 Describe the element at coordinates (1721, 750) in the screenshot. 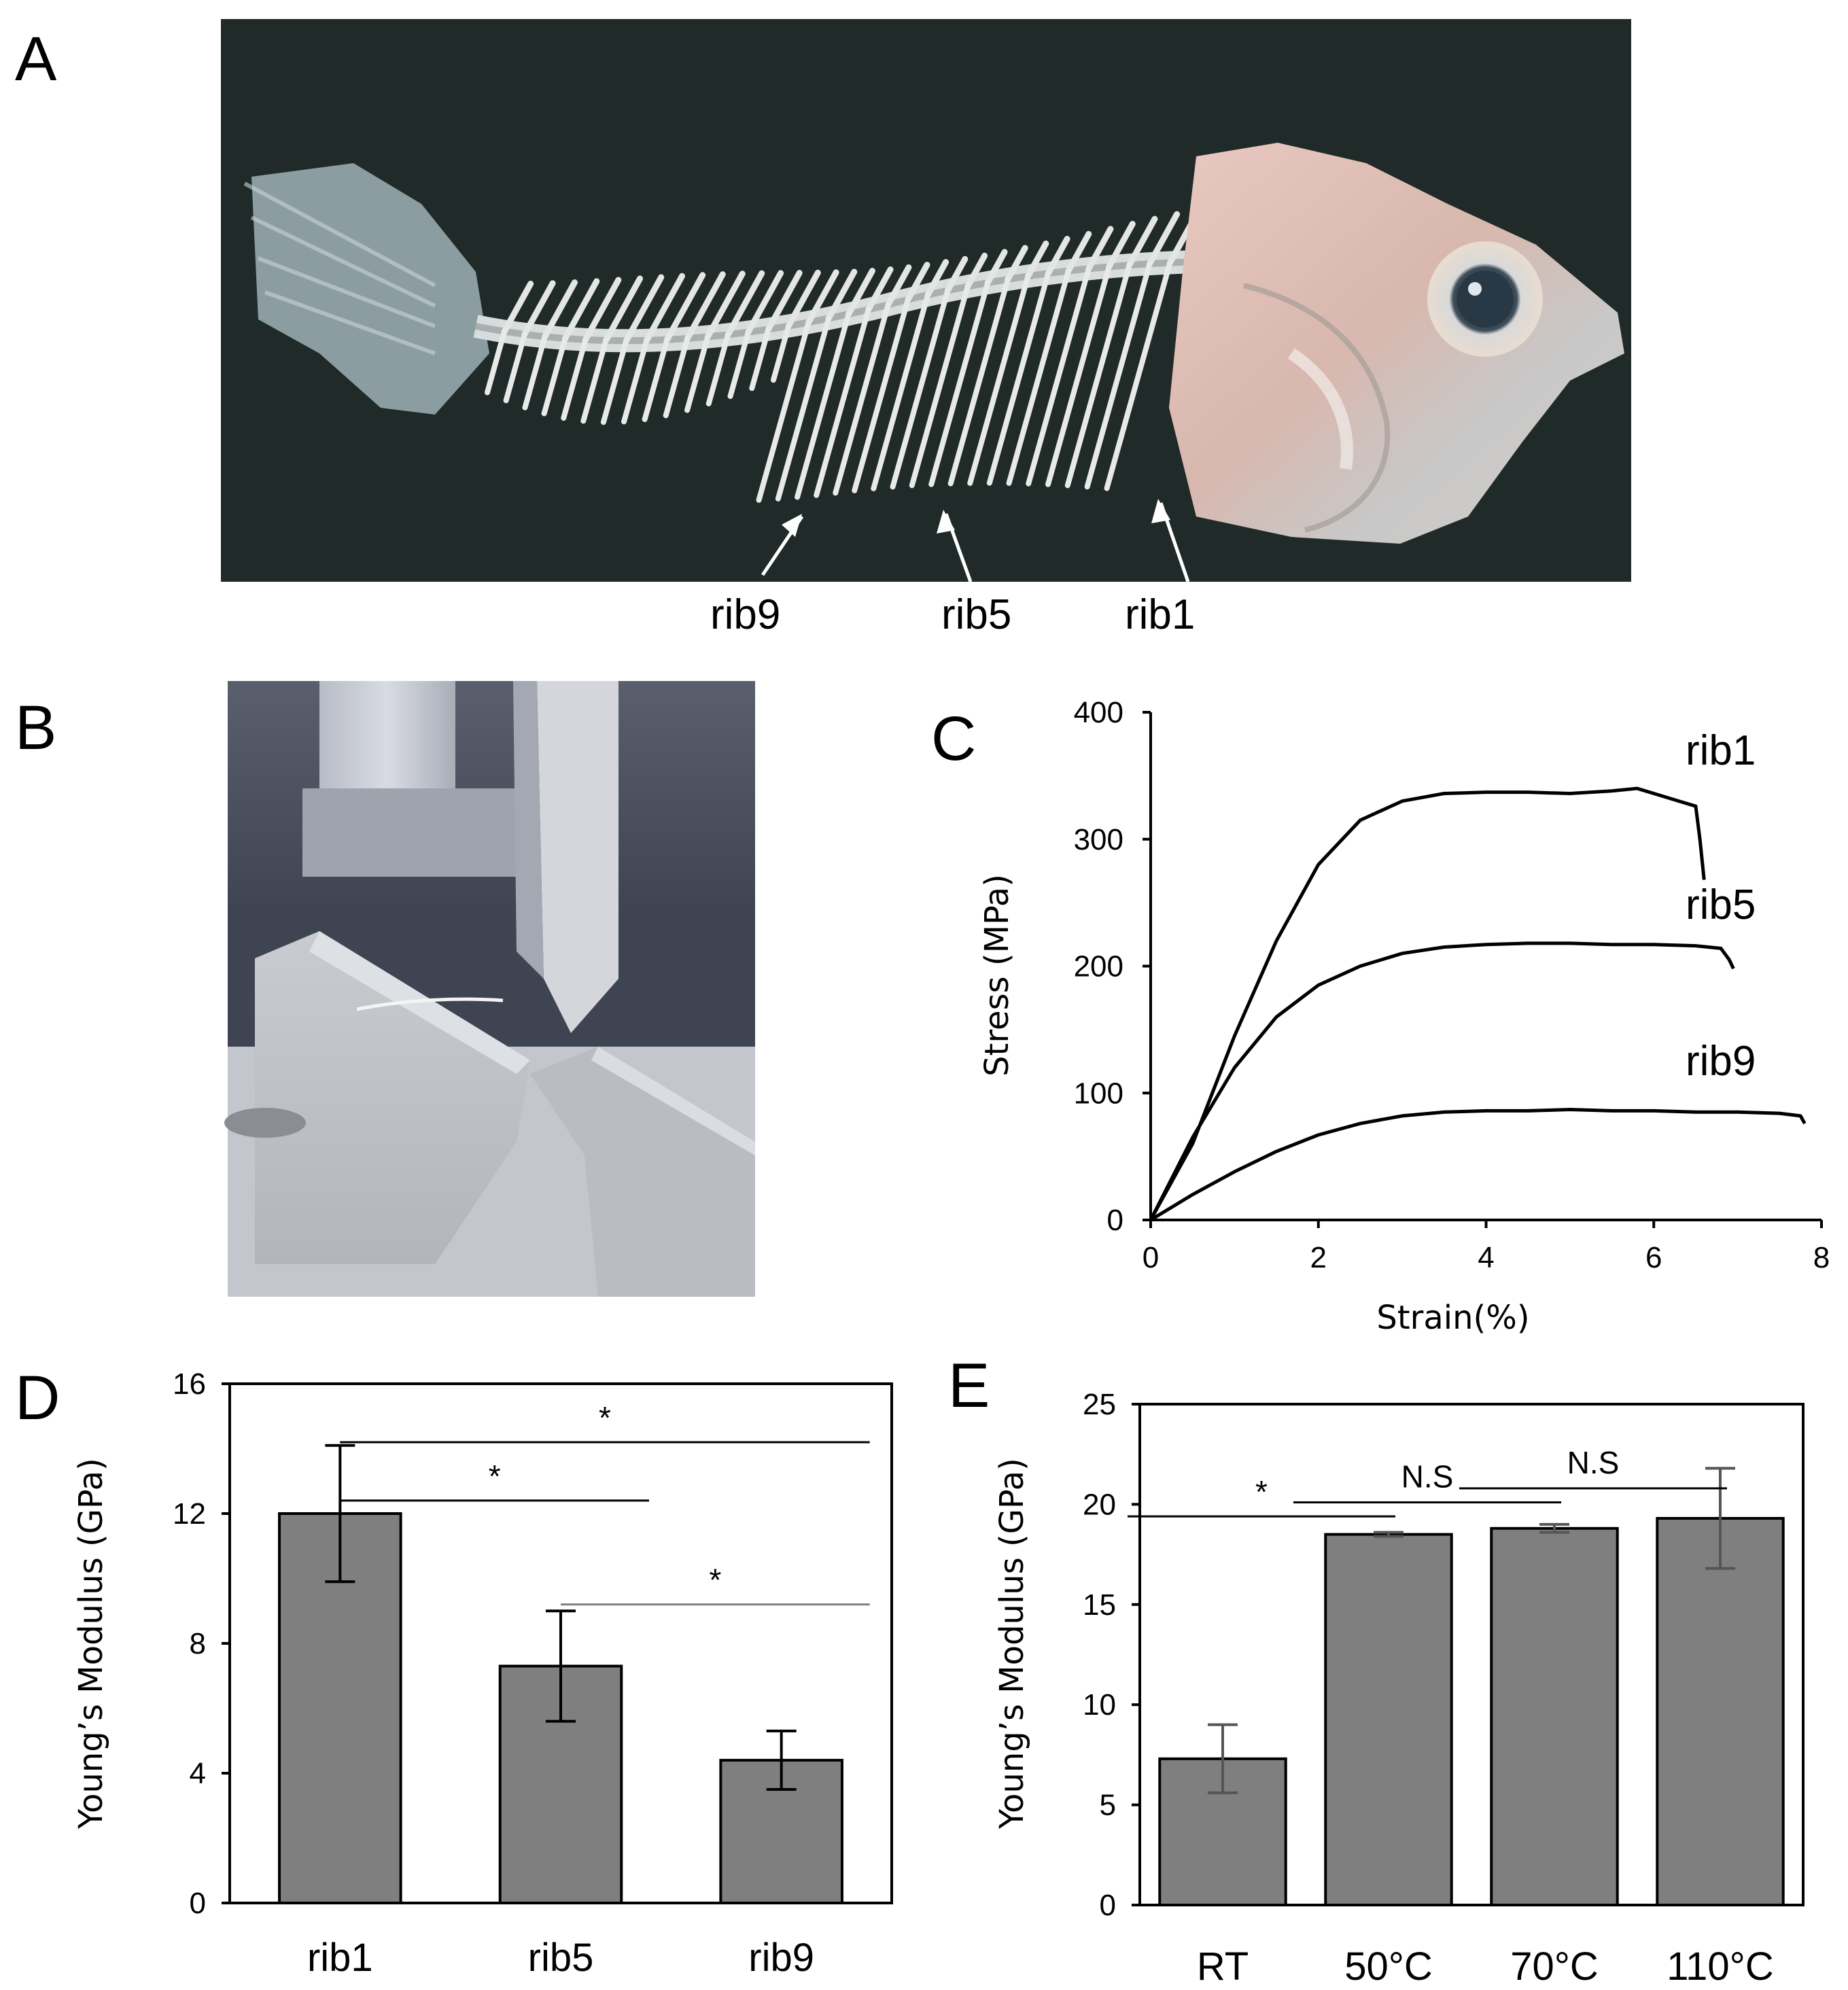

I see `c-series-label-rib1: rib1` at that location.